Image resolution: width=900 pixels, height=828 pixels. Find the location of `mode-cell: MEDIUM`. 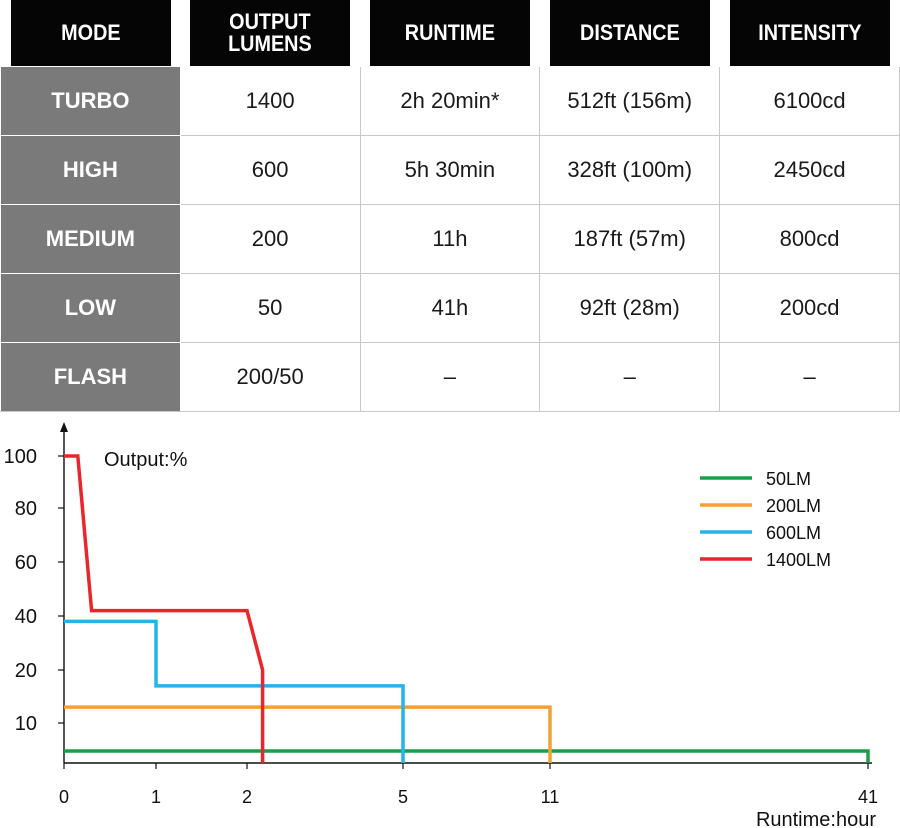

mode-cell: MEDIUM is located at coordinates (90, 239).